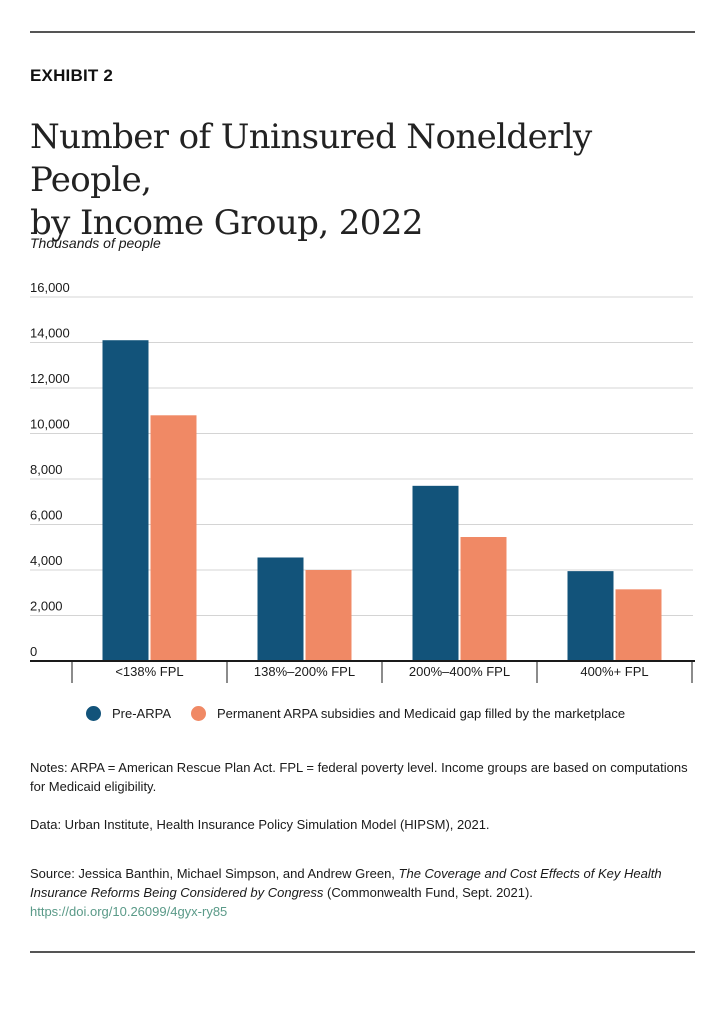 Image resolution: width=725 pixels, height=1014 pixels. What do you see at coordinates (280, 609) in the screenshot?
I see `bar-pre-arpa-138-200-fpl` at bounding box center [280, 609].